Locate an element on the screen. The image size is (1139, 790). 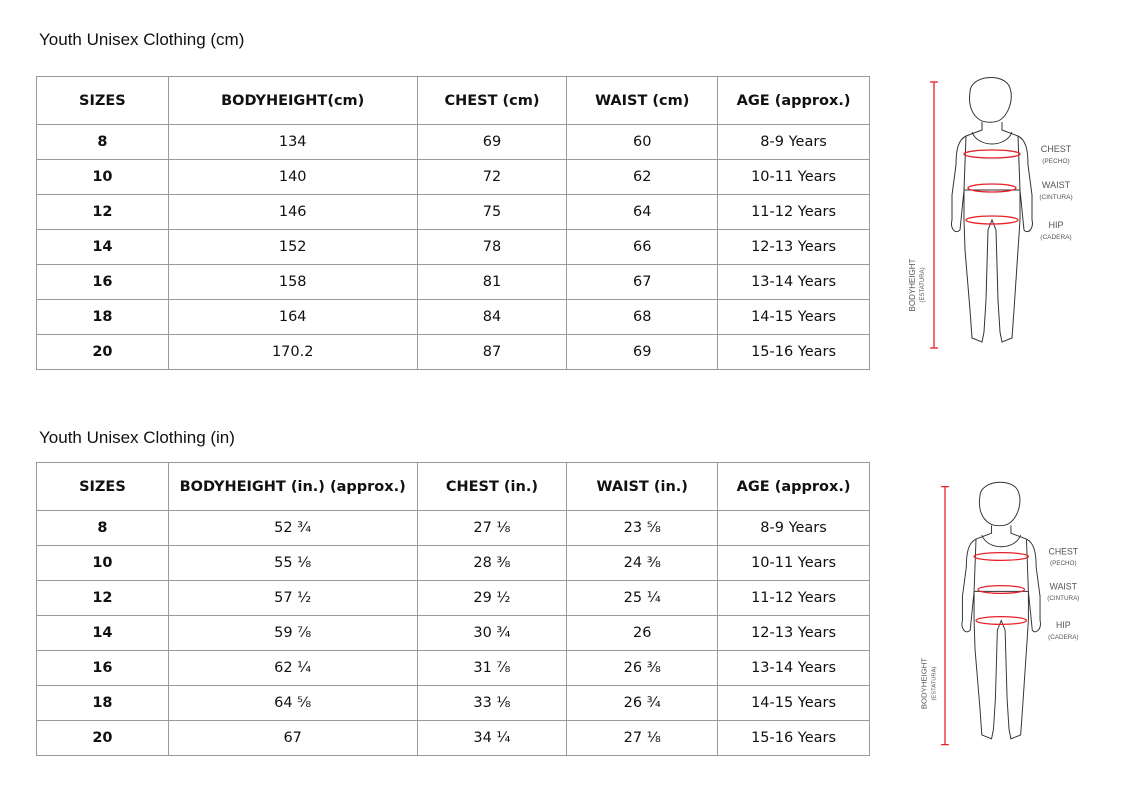
table-cell: 140 is located at coordinates (292, 177).